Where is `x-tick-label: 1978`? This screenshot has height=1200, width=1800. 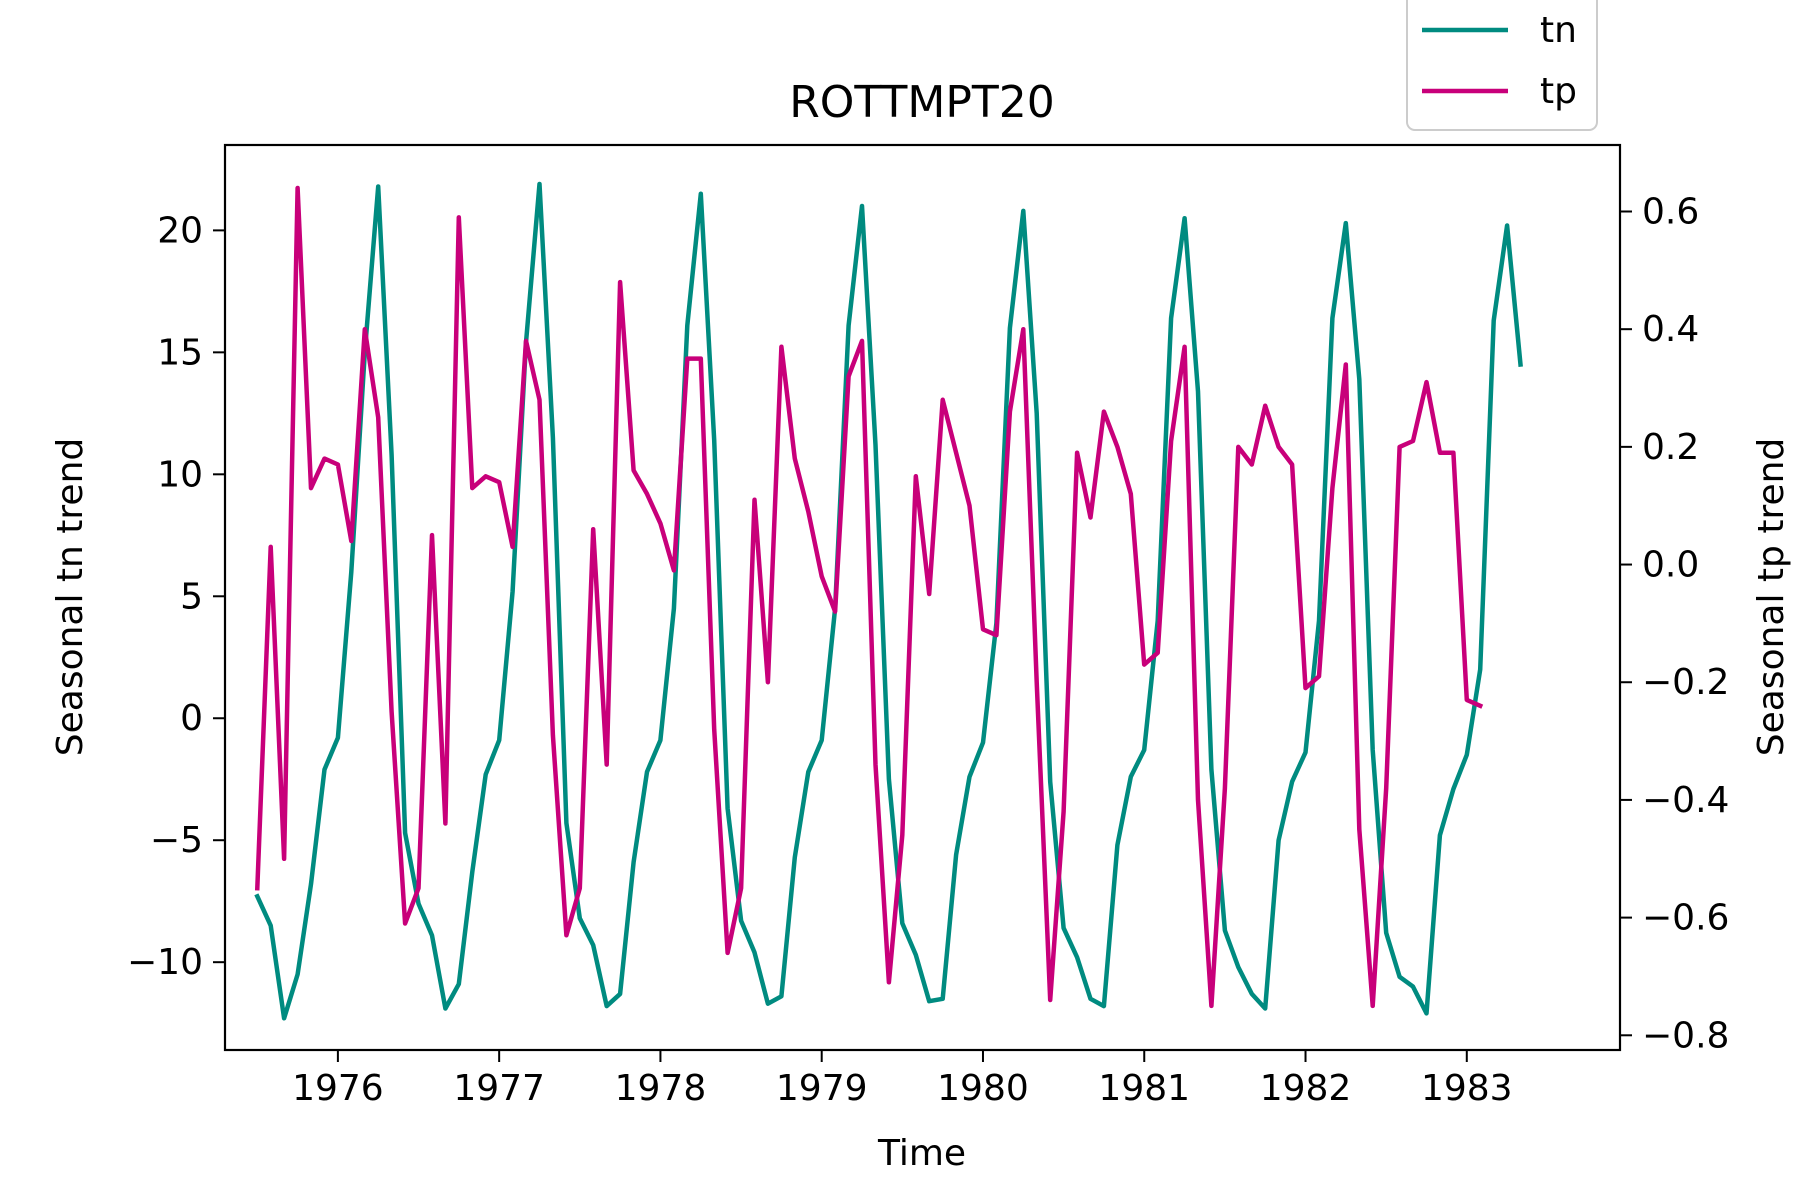
x-tick-label: 1978 is located at coordinates (661, 1088).